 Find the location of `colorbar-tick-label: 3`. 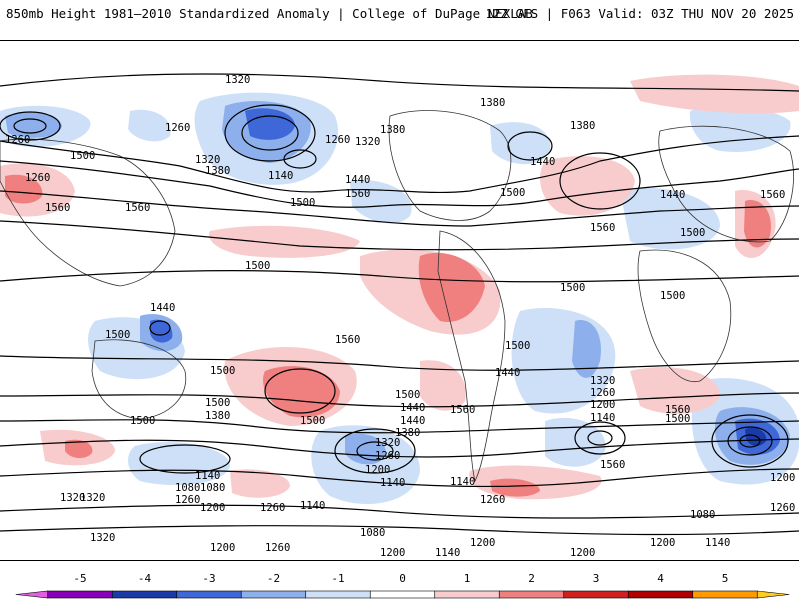

colorbar-tick-label: 3 is located at coordinates (596, 578).